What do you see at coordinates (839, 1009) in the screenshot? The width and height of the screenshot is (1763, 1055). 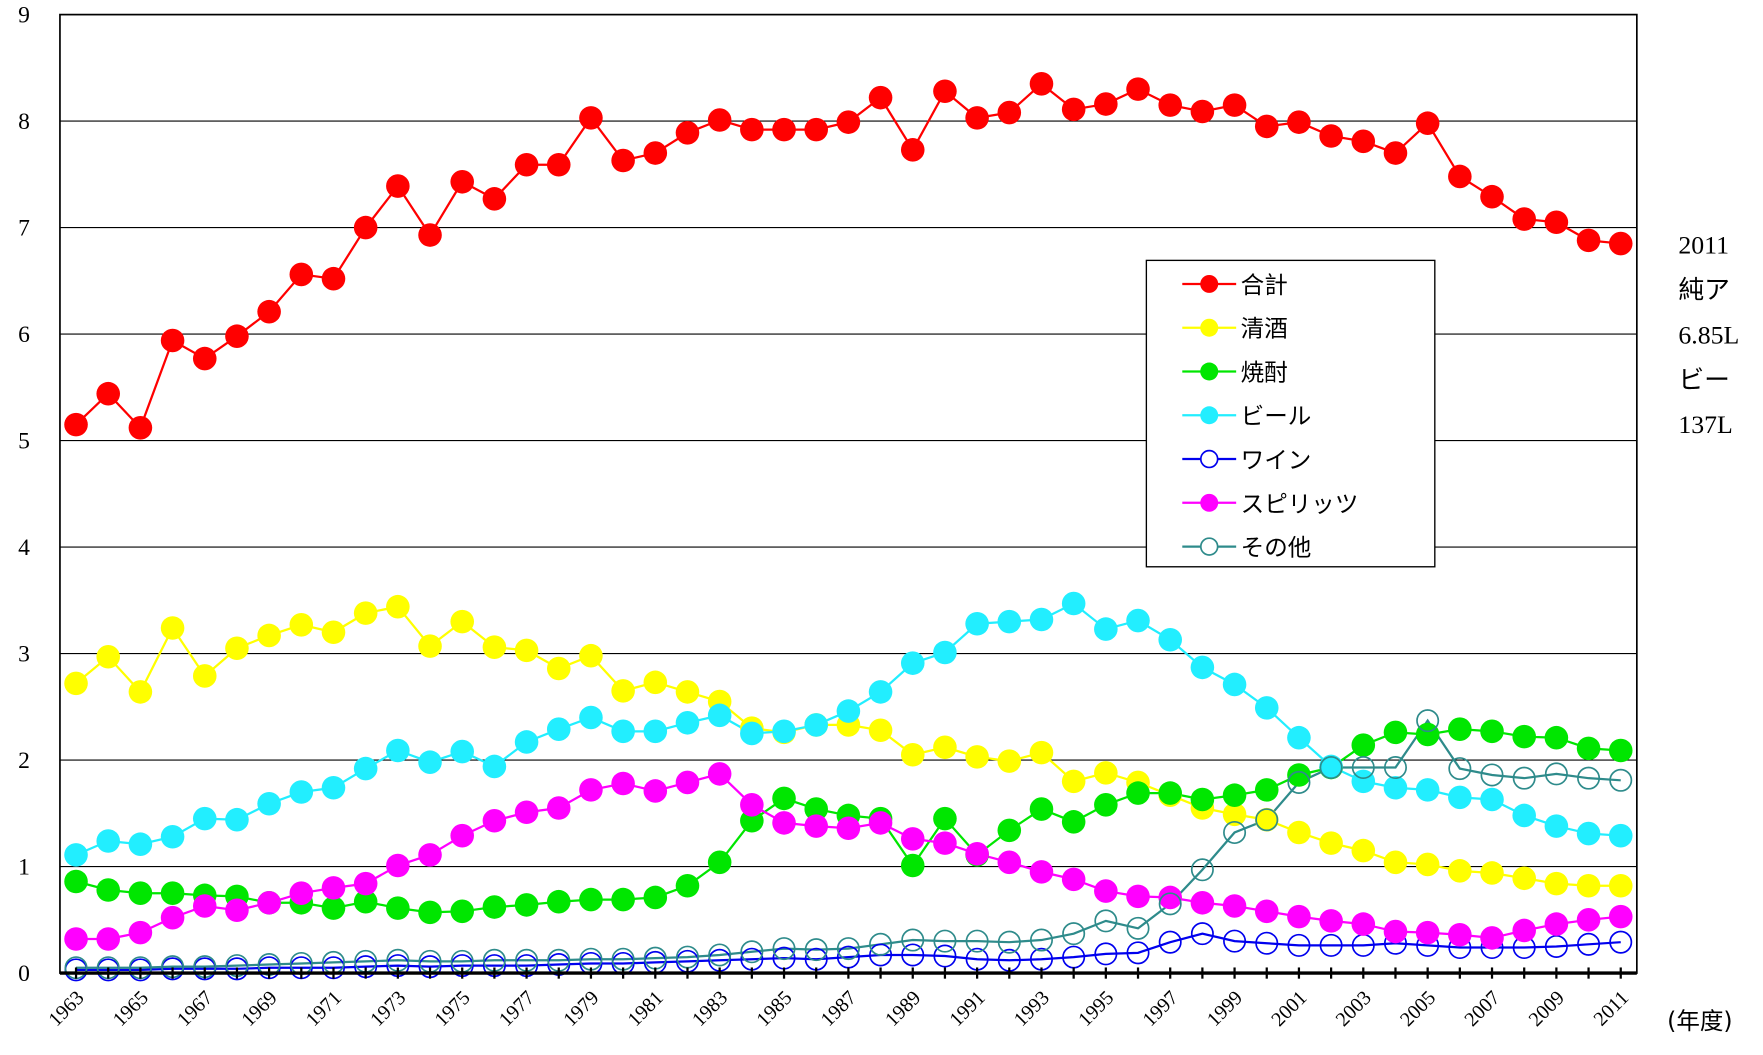 I see `x-tick-label: 1987` at bounding box center [839, 1009].